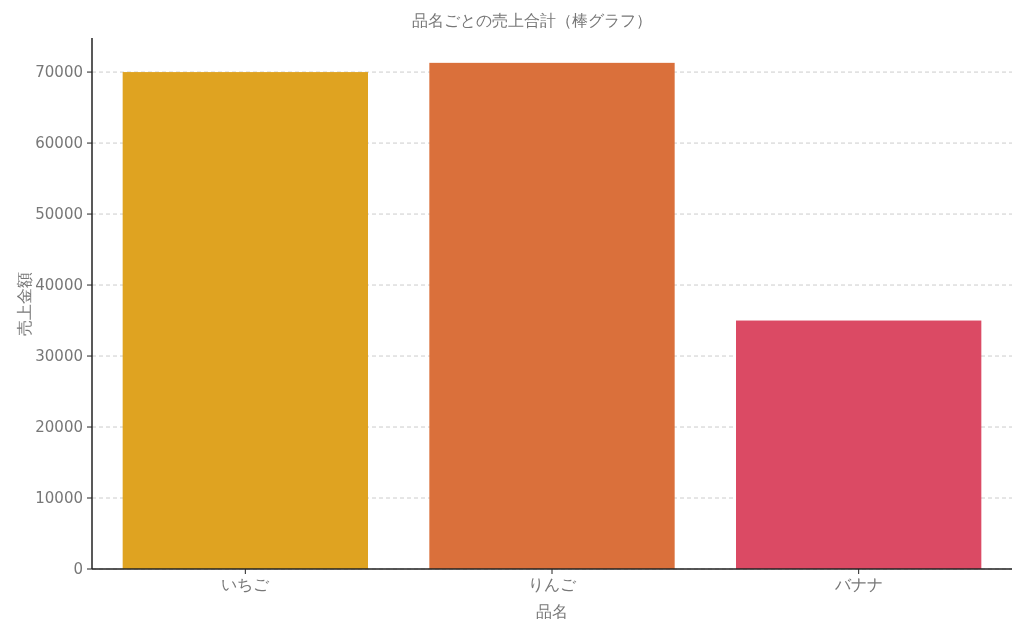 The height and width of the screenshot is (634, 1024). I want to click on x-tick-label: りんご, so click(552, 584).